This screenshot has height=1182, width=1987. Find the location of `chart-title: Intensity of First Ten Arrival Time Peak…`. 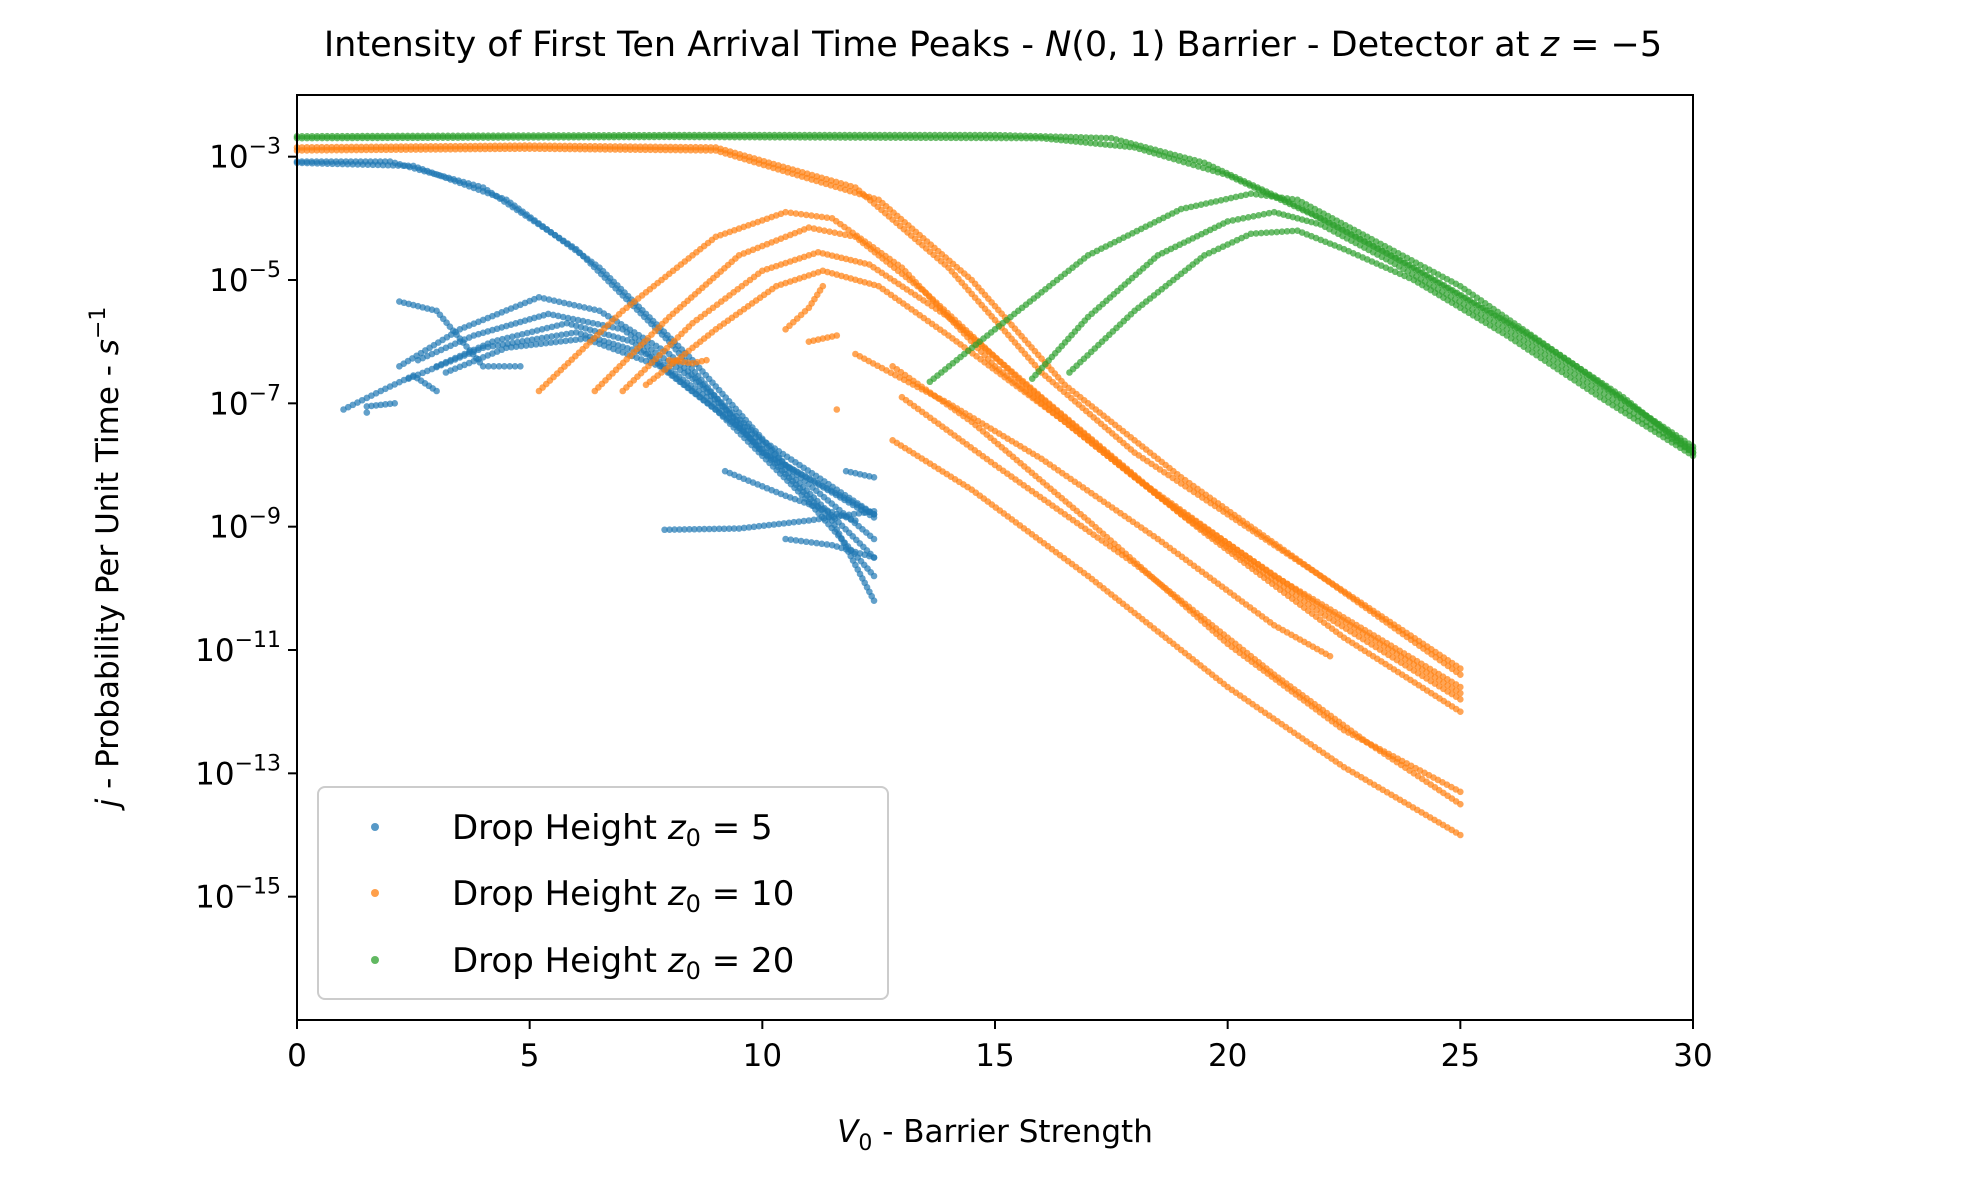

chart-title: Intensity of First Ten Arrival Time Peak… is located at coordinates (993, 45).